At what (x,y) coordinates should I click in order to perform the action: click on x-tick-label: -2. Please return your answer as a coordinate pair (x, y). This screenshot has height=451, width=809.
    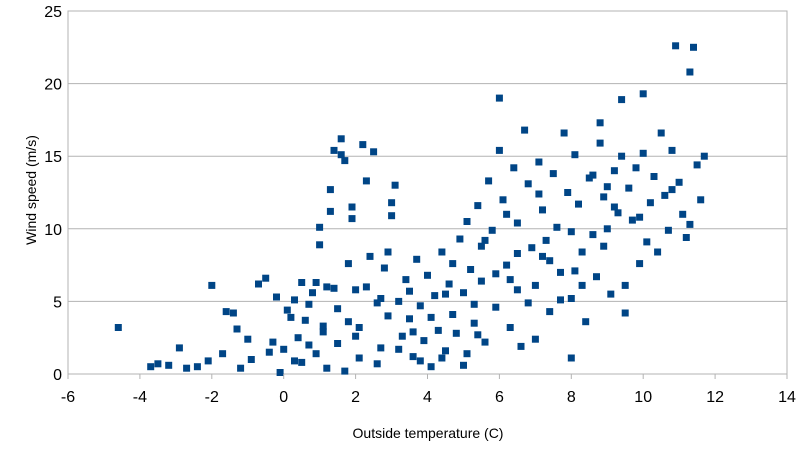
    Looking at the image, I should click on (212, 397).